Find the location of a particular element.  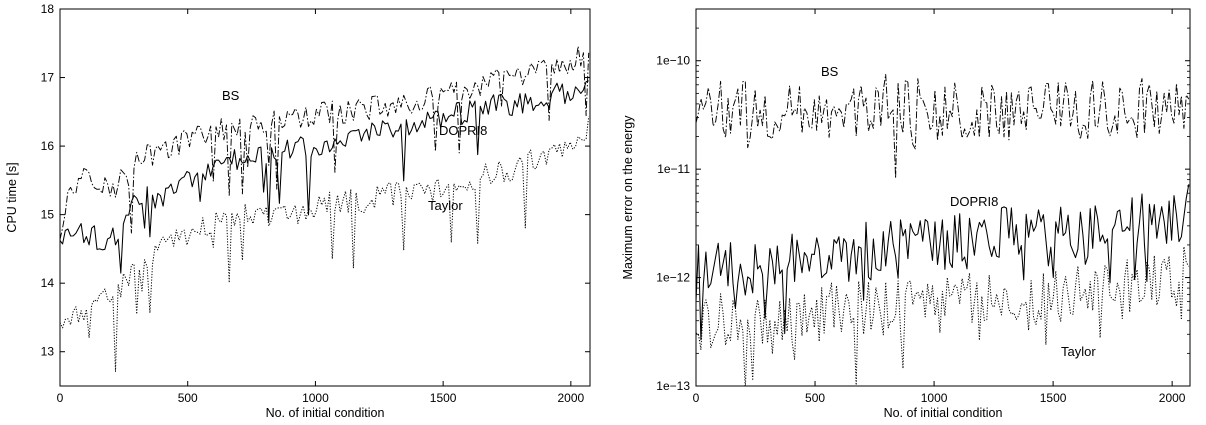

cpu-y-tick-label: 17 is located at coordinates (48, 78).